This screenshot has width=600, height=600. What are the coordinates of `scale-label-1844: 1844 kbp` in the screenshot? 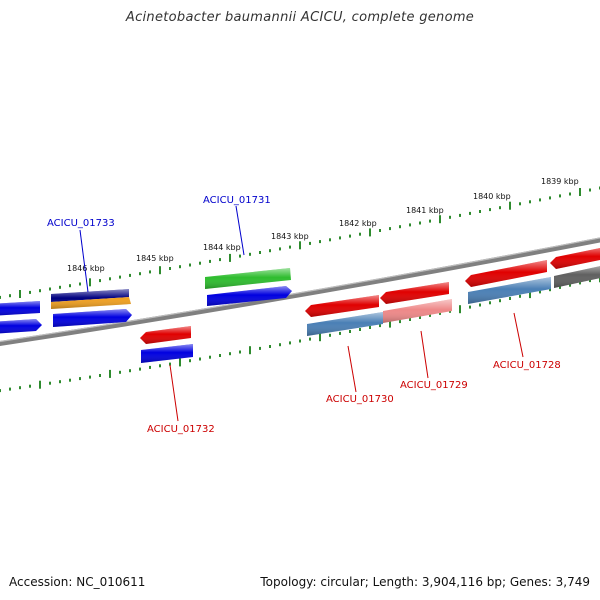 It's located at (222, 247).